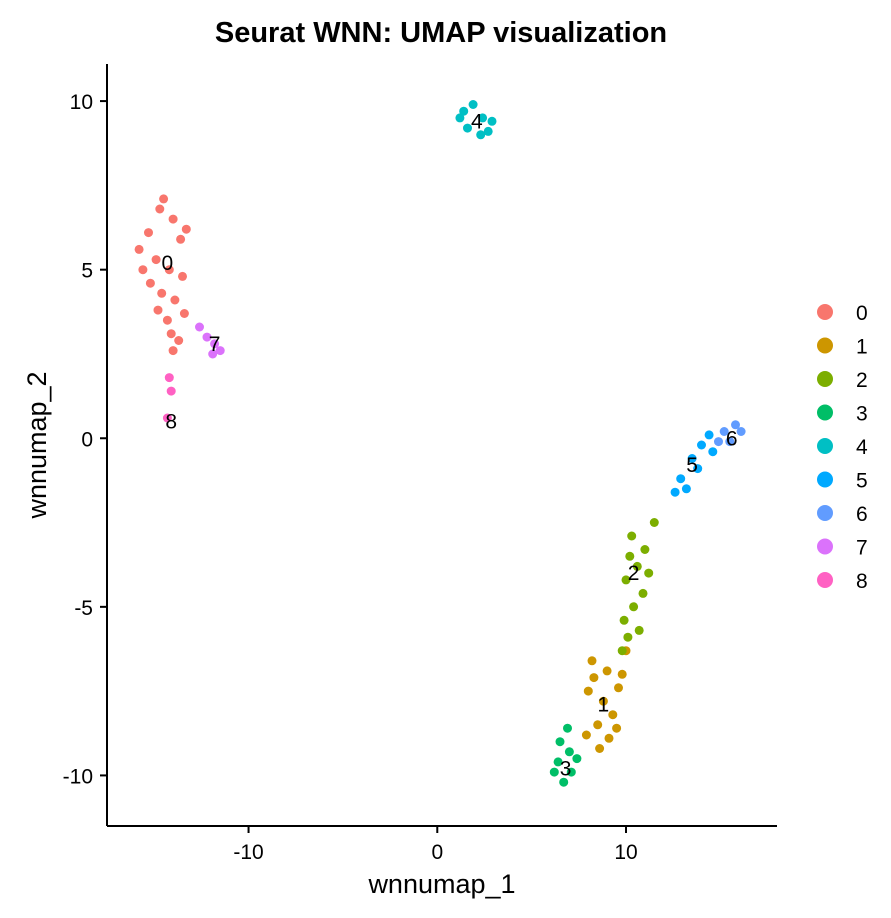 The width and height of the screenshot is (891, 918). Describe the element at coordinates (168, 263) in the screenshot. I see `cluster-0-label: 0` at that location.